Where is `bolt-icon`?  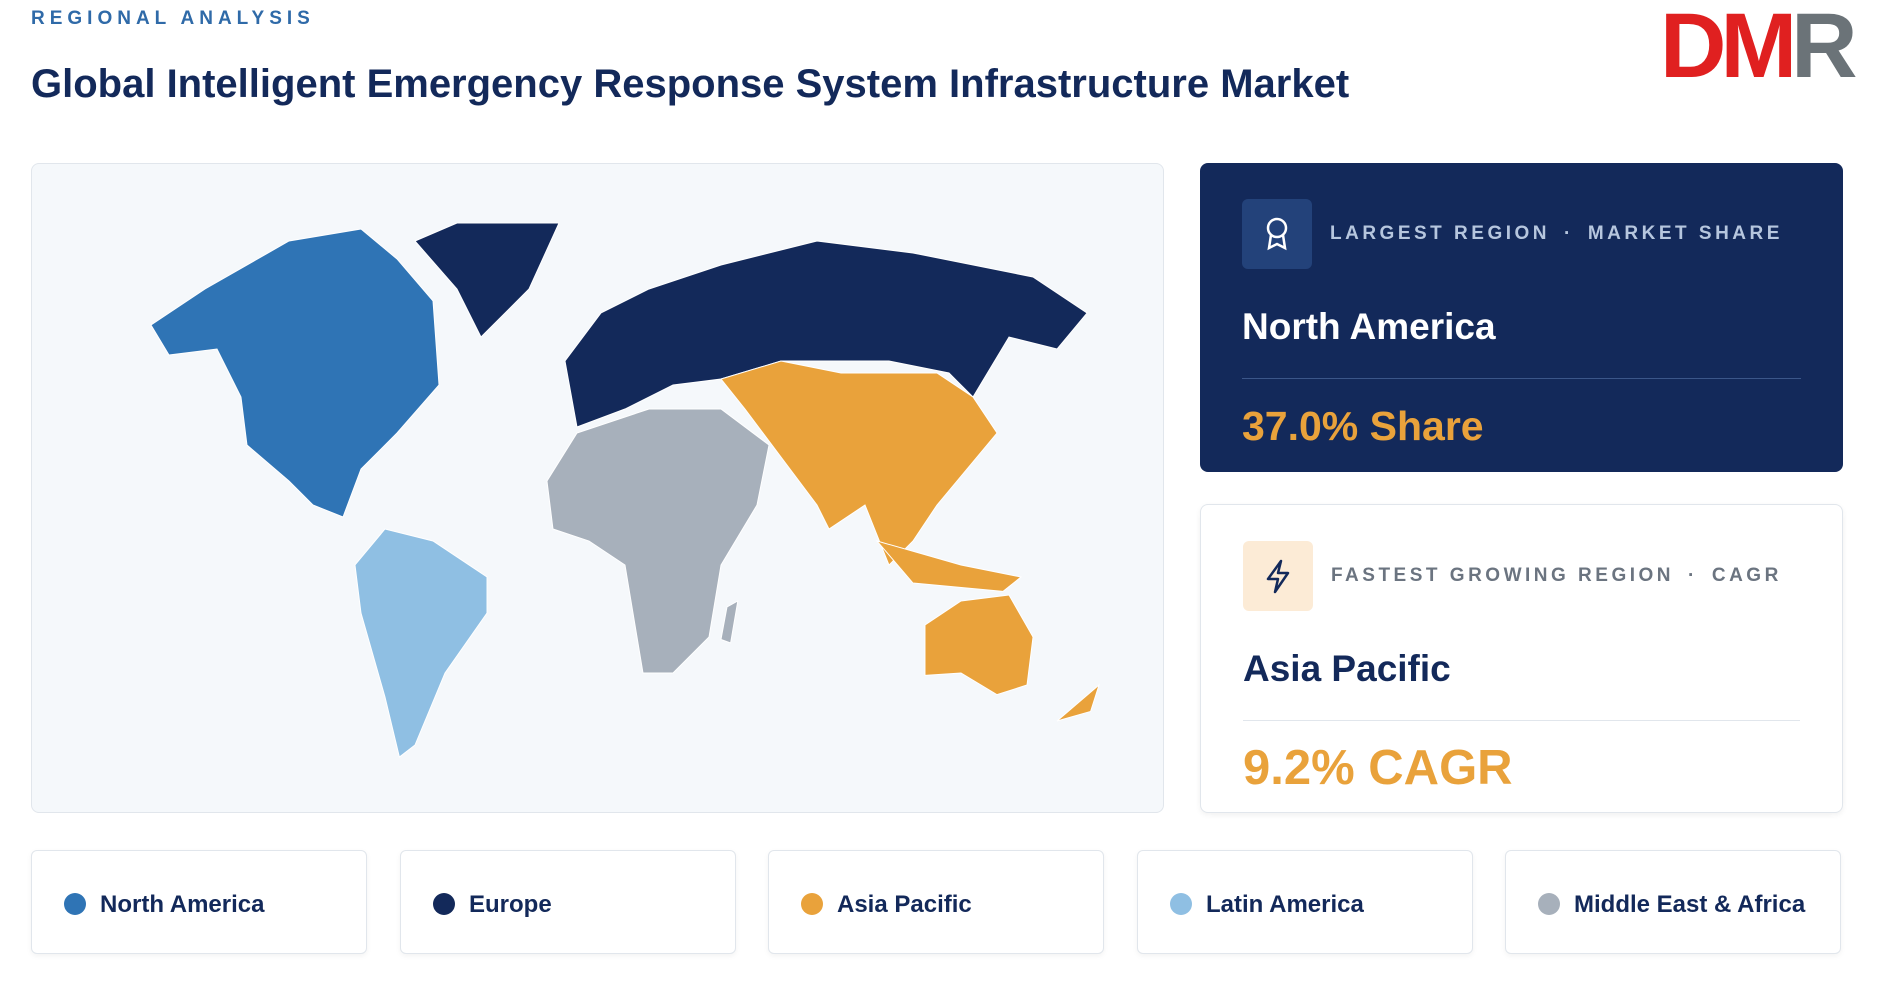
bolt-icon is located at coordinates (1278, 576).